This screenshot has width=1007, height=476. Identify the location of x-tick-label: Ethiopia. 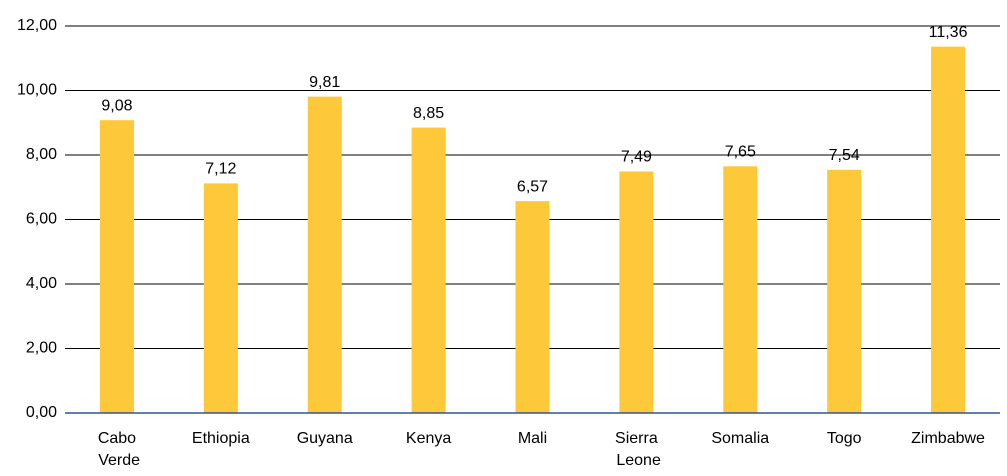
(221, 438).